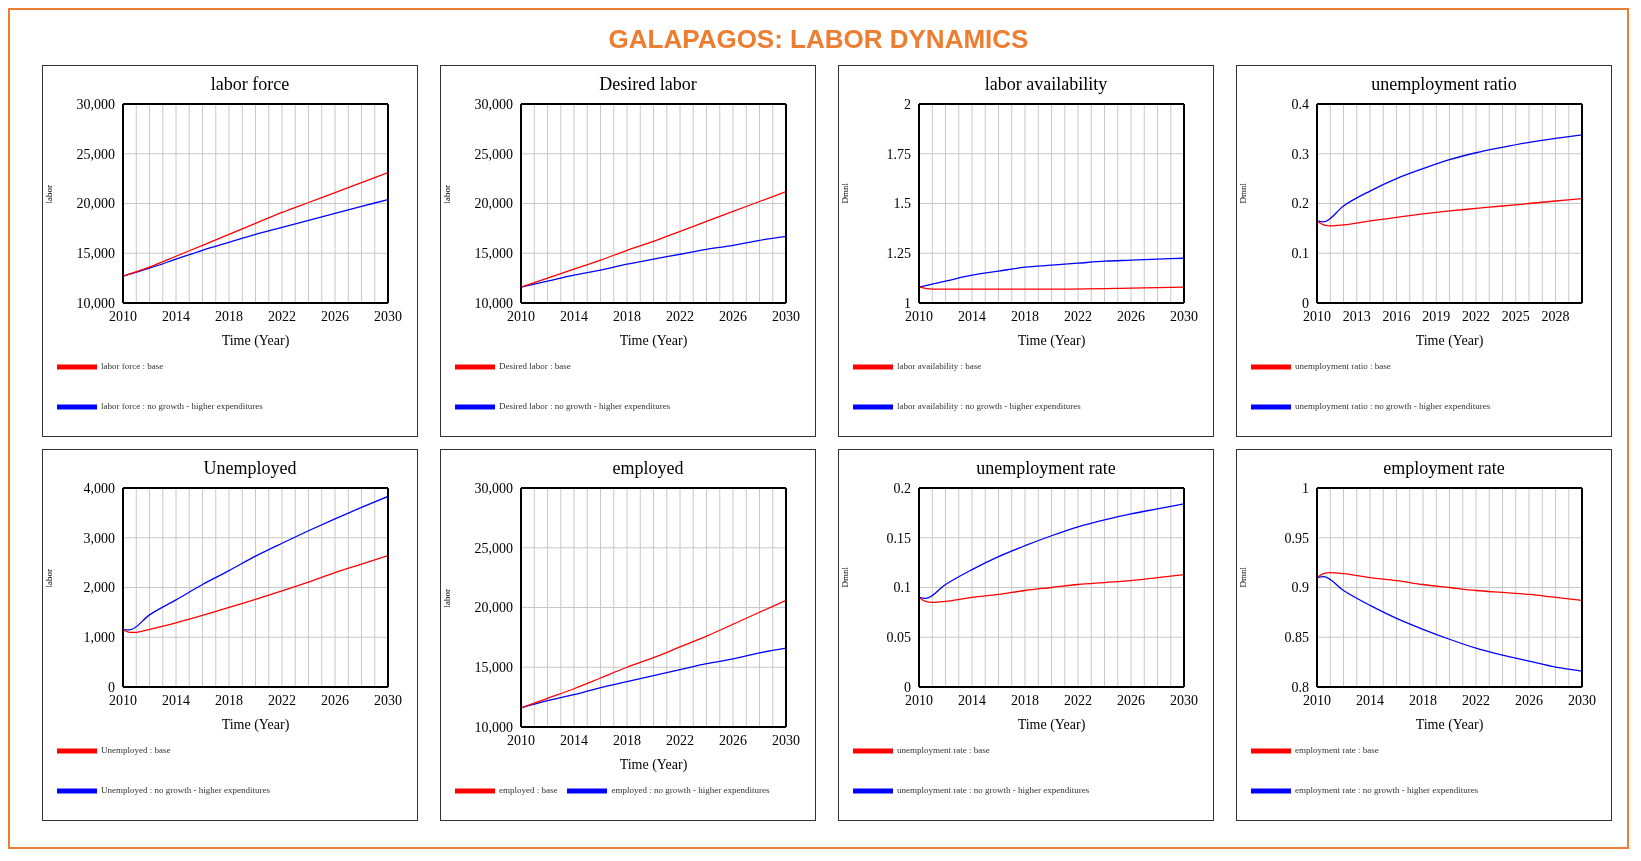  Describe the element at coordinates (136, 750) in the screenshot. I see `legend-label: Unemployed : base` at that location.